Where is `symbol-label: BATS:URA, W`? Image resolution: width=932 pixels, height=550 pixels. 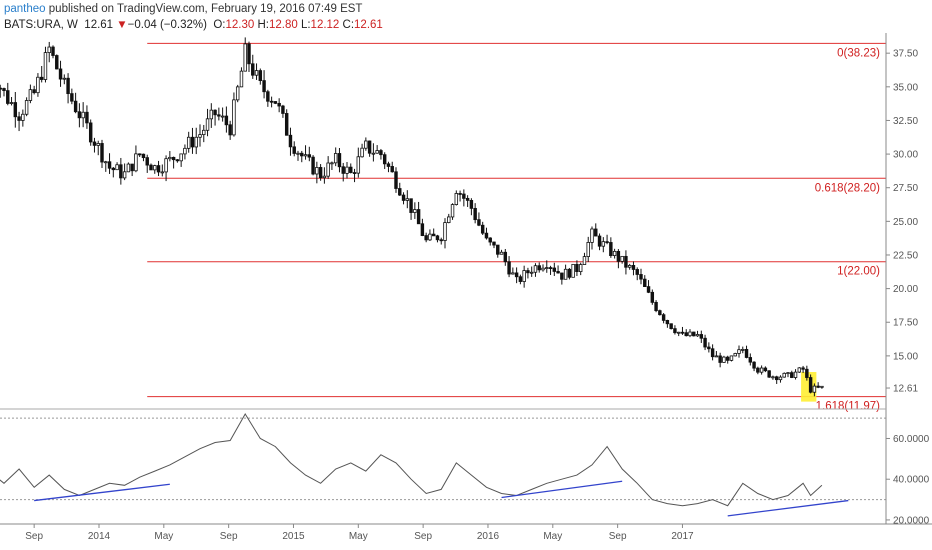 symbol-label: BATS:URA, W is located at coordinates (41, 25).